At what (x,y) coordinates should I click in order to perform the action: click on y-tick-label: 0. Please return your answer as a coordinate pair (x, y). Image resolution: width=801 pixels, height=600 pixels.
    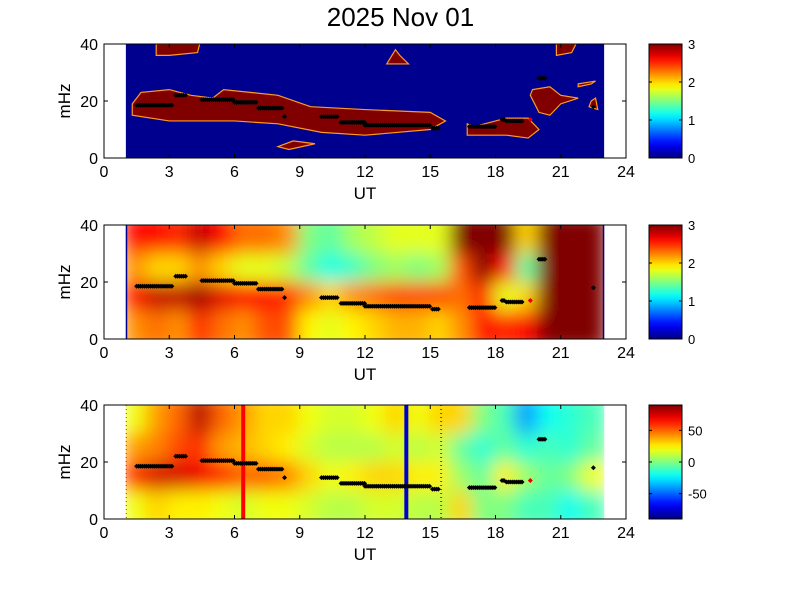
    Looking at the image, I should click on (93, 520).